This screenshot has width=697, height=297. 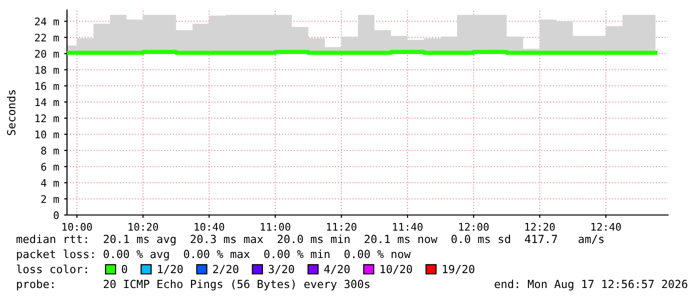 What do you see at coordinates (225, 269) in the screenshot?
I see `legend-label: 2/20` at bounding box center [225, 269].